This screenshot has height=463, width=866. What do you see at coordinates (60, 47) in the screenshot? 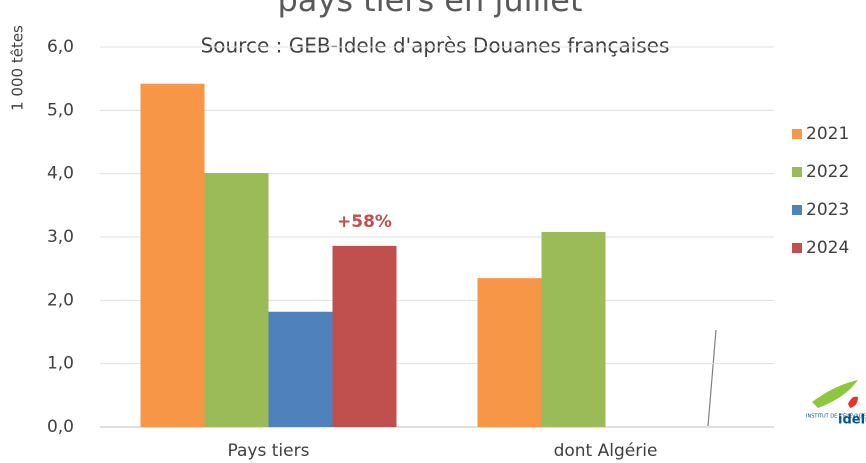
I see `y-tick-label: 6,0` at bounding box center [60, 47].